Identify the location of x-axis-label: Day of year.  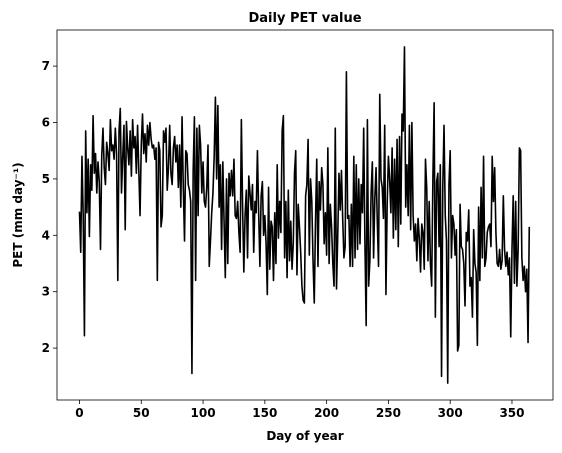
(304, 436).